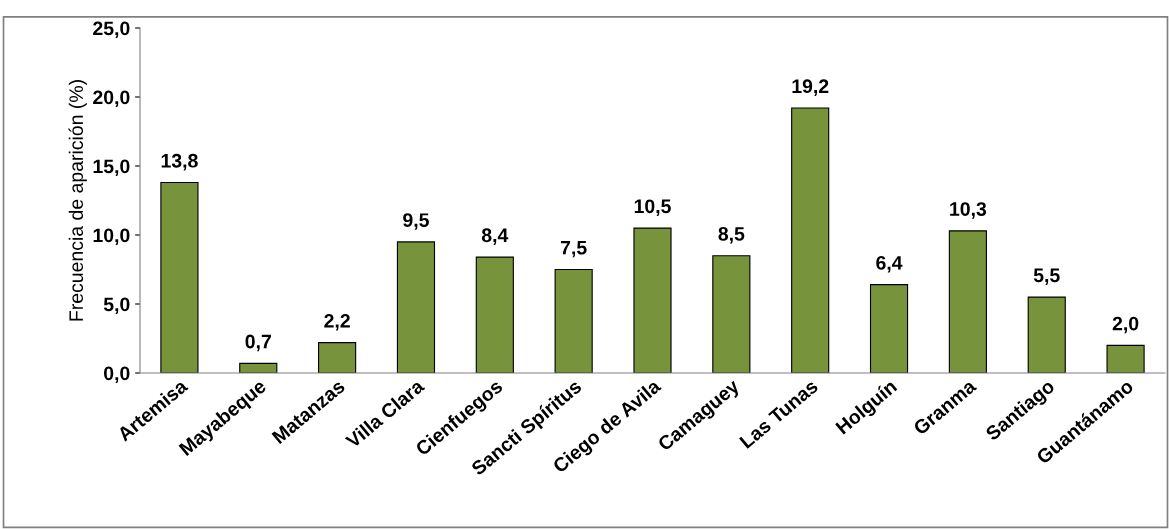  I want to click on data-label: 8,4, so click(495, 236).